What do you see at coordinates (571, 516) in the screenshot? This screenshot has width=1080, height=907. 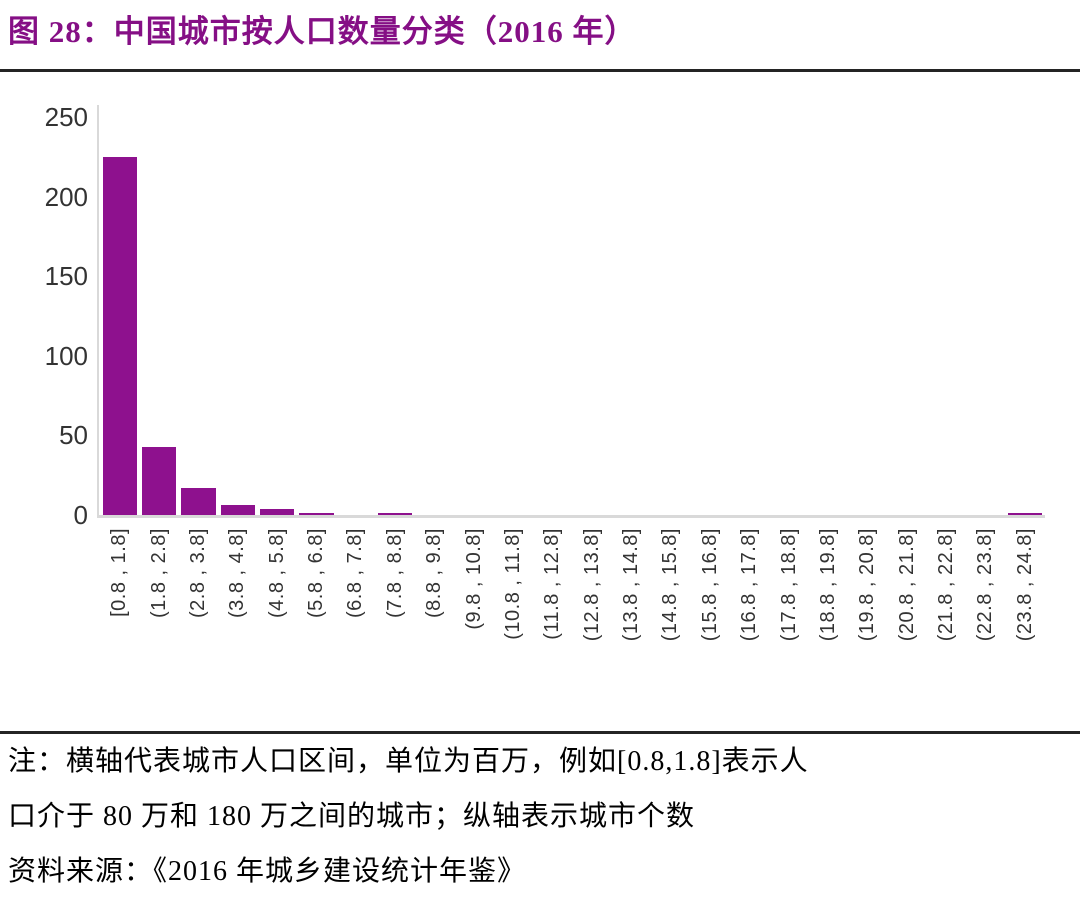 I see `x-axis-line` at bounding box center [571, 516].